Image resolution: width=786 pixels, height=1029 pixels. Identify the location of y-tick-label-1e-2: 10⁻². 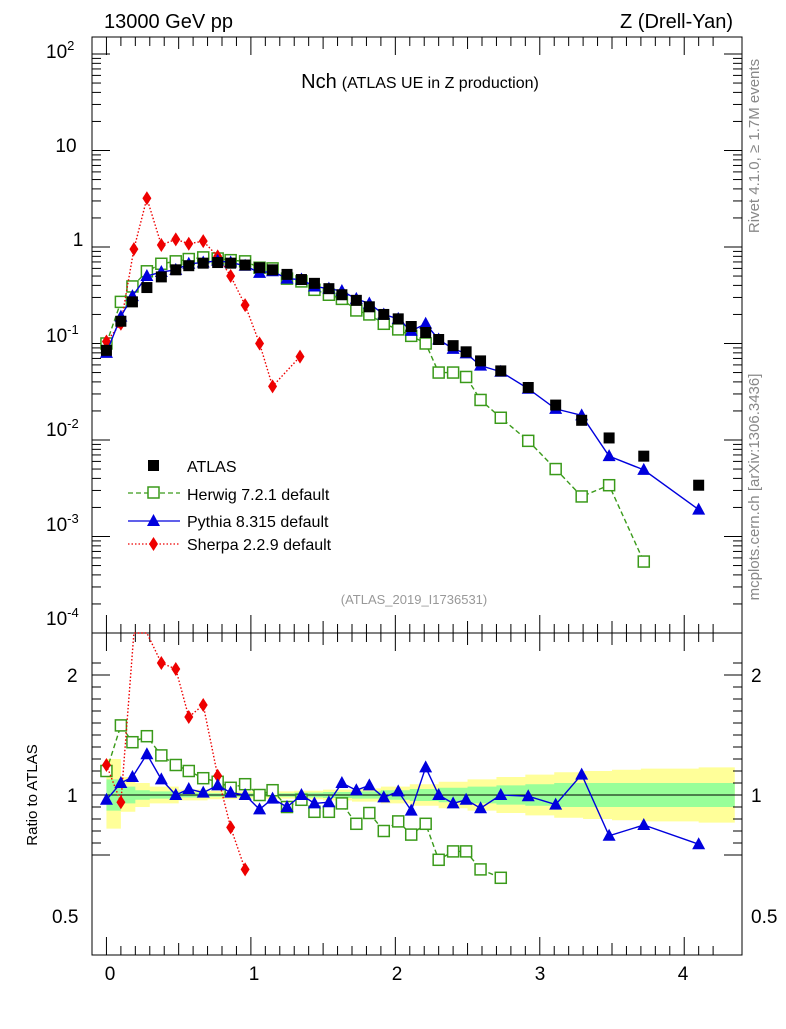
(62, 428).